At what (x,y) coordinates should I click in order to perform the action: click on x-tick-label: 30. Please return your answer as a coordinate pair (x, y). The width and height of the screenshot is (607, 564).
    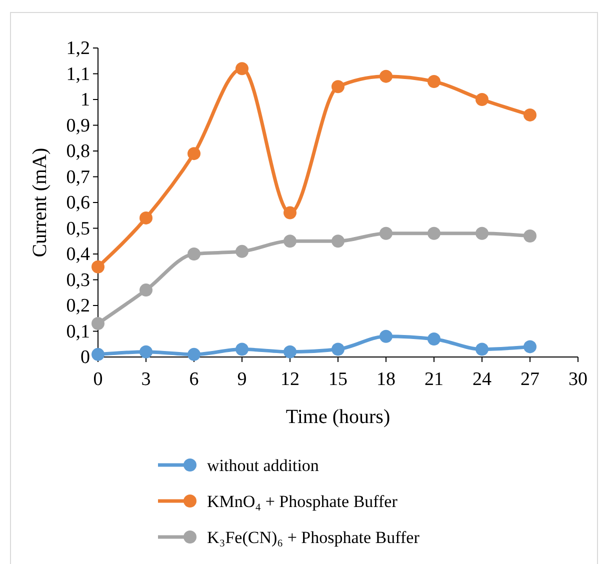
    Looking at the image, I should click on (578, 379).